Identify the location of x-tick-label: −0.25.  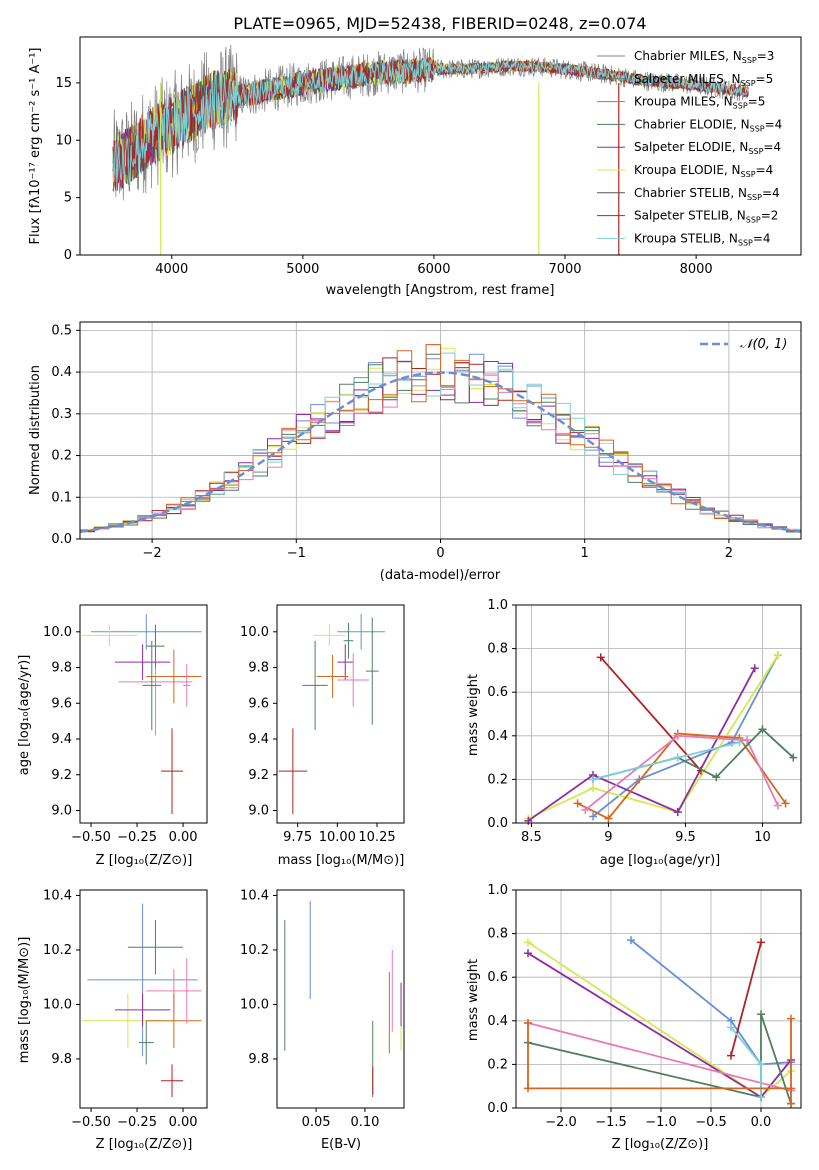
(137, 837).